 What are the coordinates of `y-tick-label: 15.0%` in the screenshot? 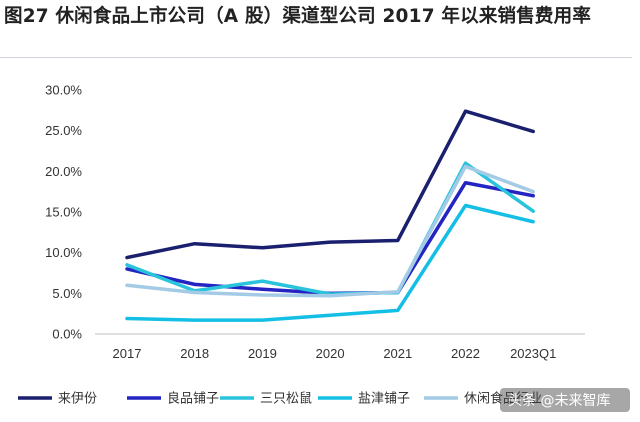 It's located at (63, 212).